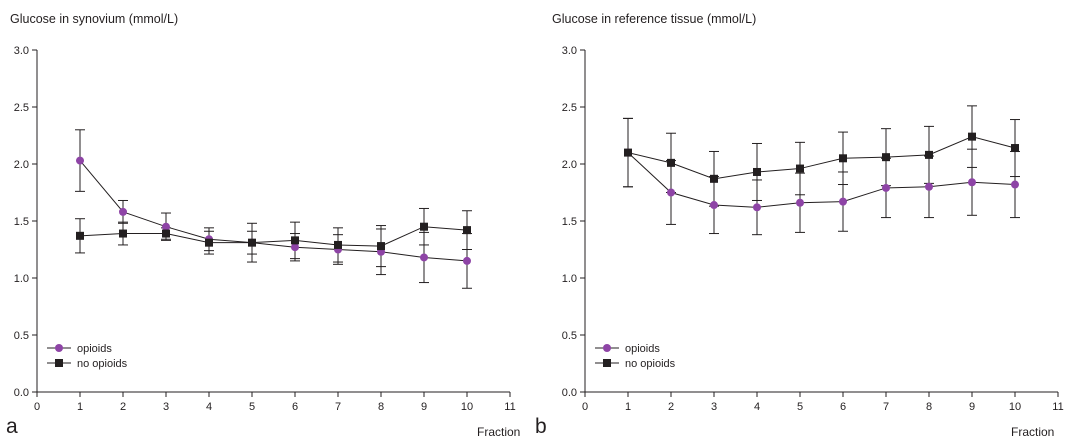  I want to click on panel-letter: a, so click(12, 426).